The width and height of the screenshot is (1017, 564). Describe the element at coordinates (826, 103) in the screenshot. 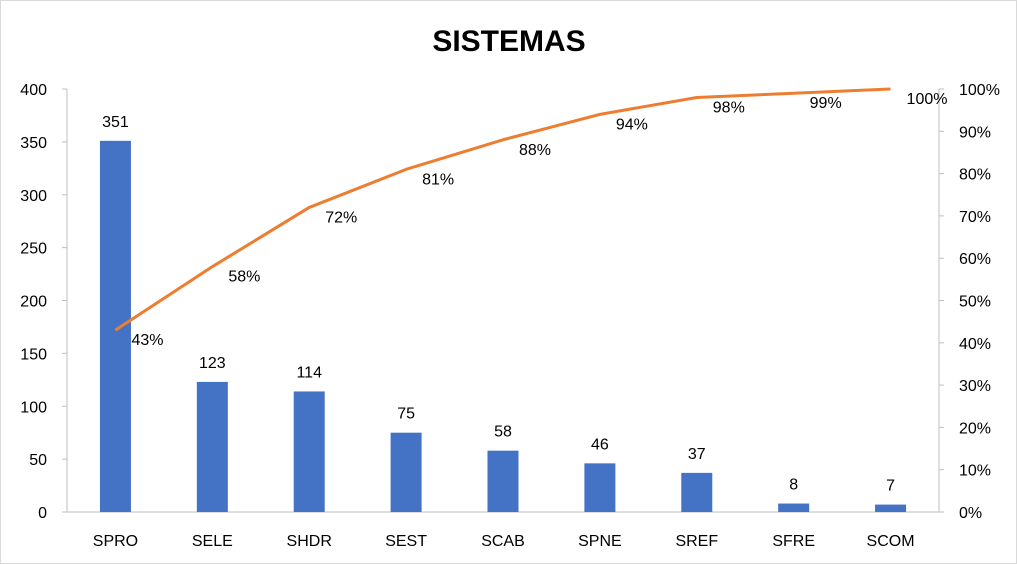

I see `line-value-label: 99%` at that location.